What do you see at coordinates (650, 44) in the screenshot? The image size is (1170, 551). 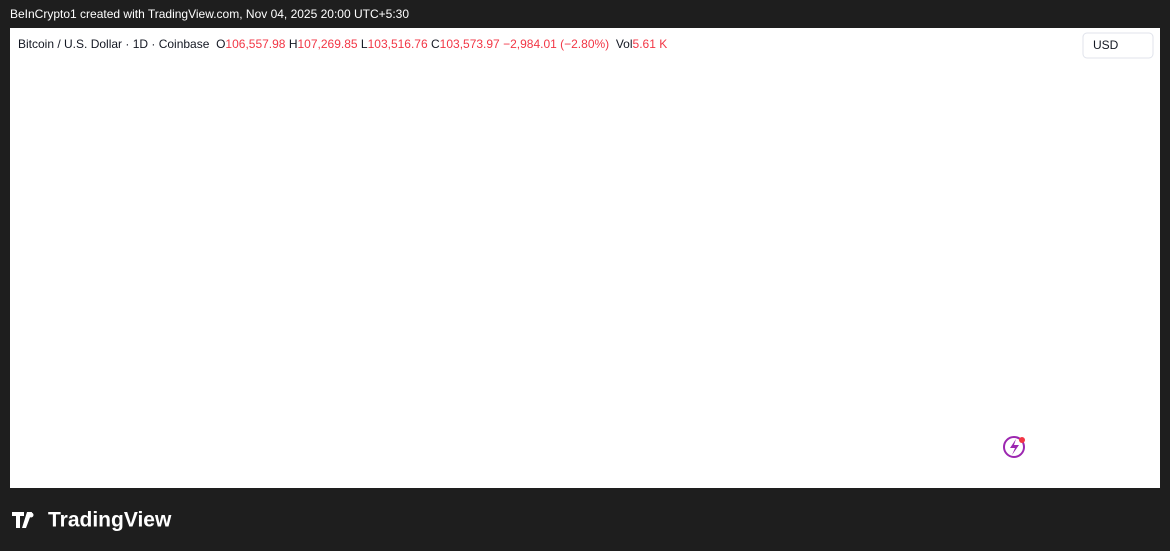 I see `volume-value: 5.61 K` at bounding box center [650, 44].